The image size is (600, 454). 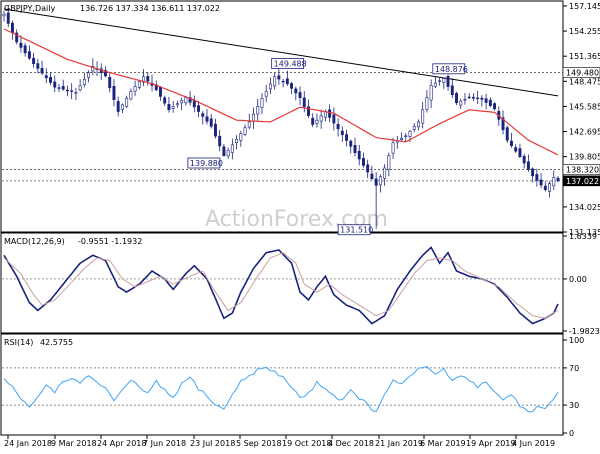 I want to click on x-tick-label: 23 Jul 2018, so click(x=212, y=443).